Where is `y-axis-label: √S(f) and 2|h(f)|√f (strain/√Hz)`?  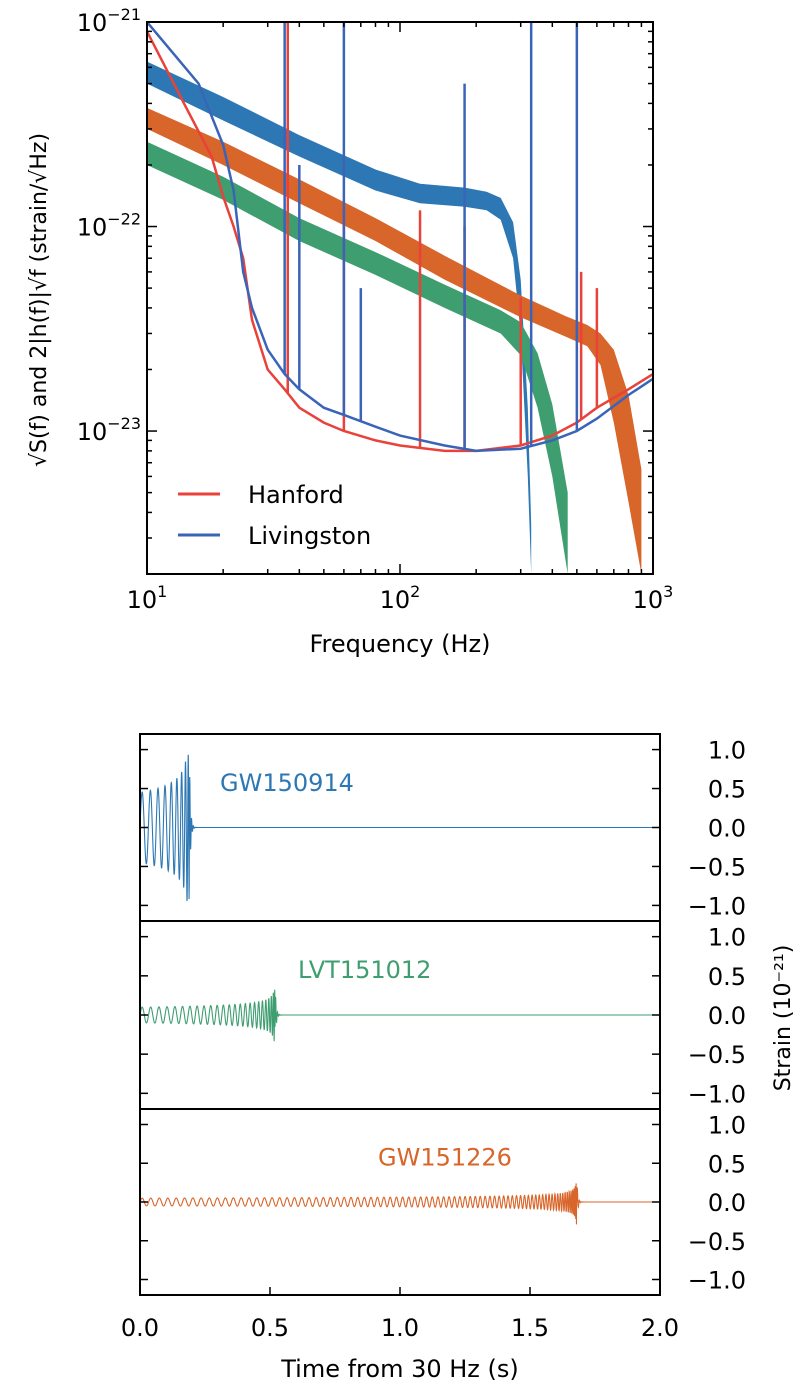
y-axis-label: √S(f) and 2|h(f)|√f (strain/√Hz) is located at coordinates (39, 300).